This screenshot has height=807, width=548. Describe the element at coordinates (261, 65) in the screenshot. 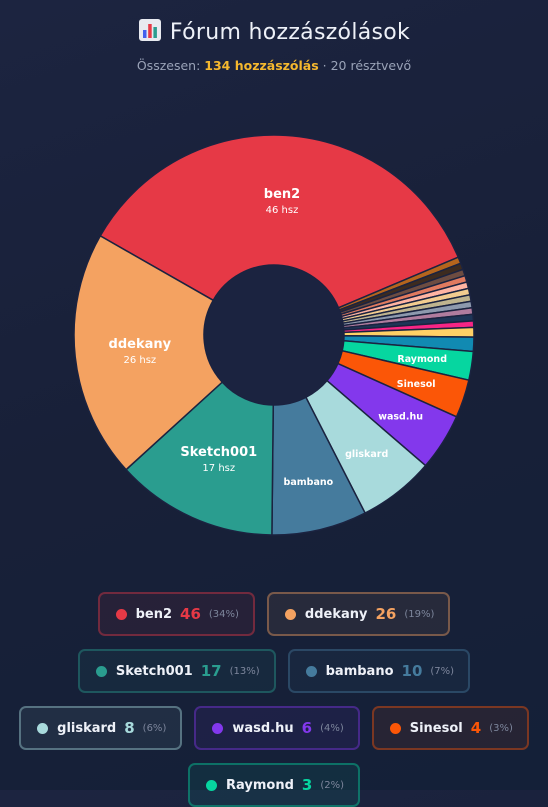

I see `subtitle-total: 134 hozzászólás` at that location.